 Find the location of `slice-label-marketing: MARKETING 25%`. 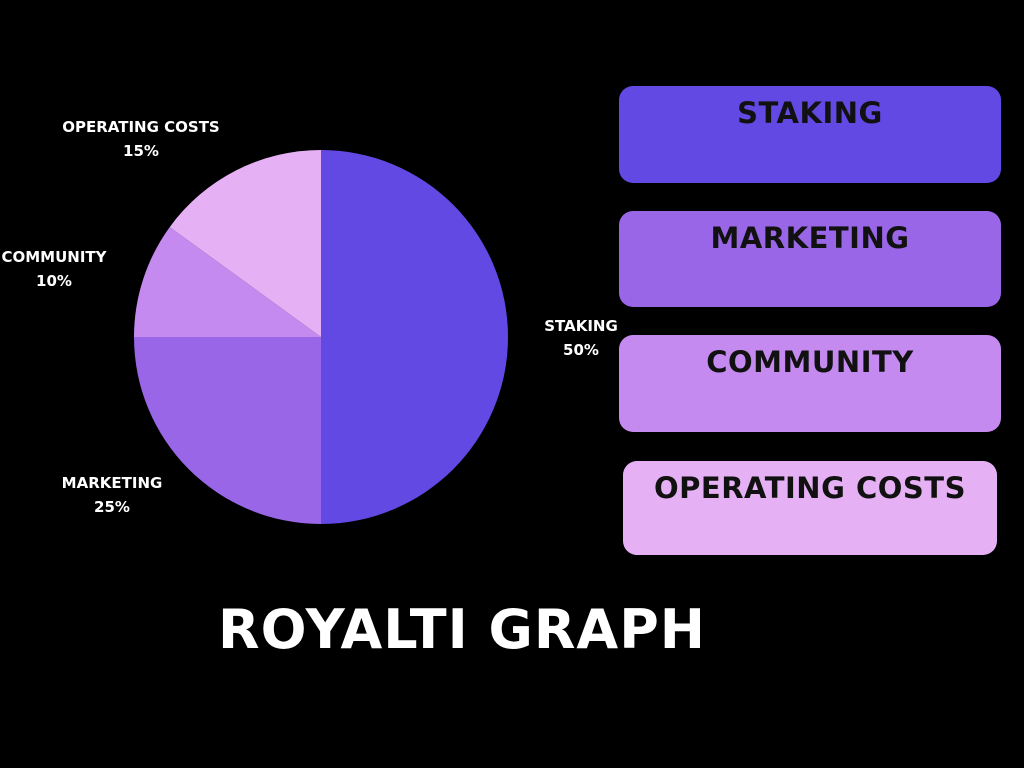

slice-label-marketing: MARKETING 25% is located at coordinates (112, 495).